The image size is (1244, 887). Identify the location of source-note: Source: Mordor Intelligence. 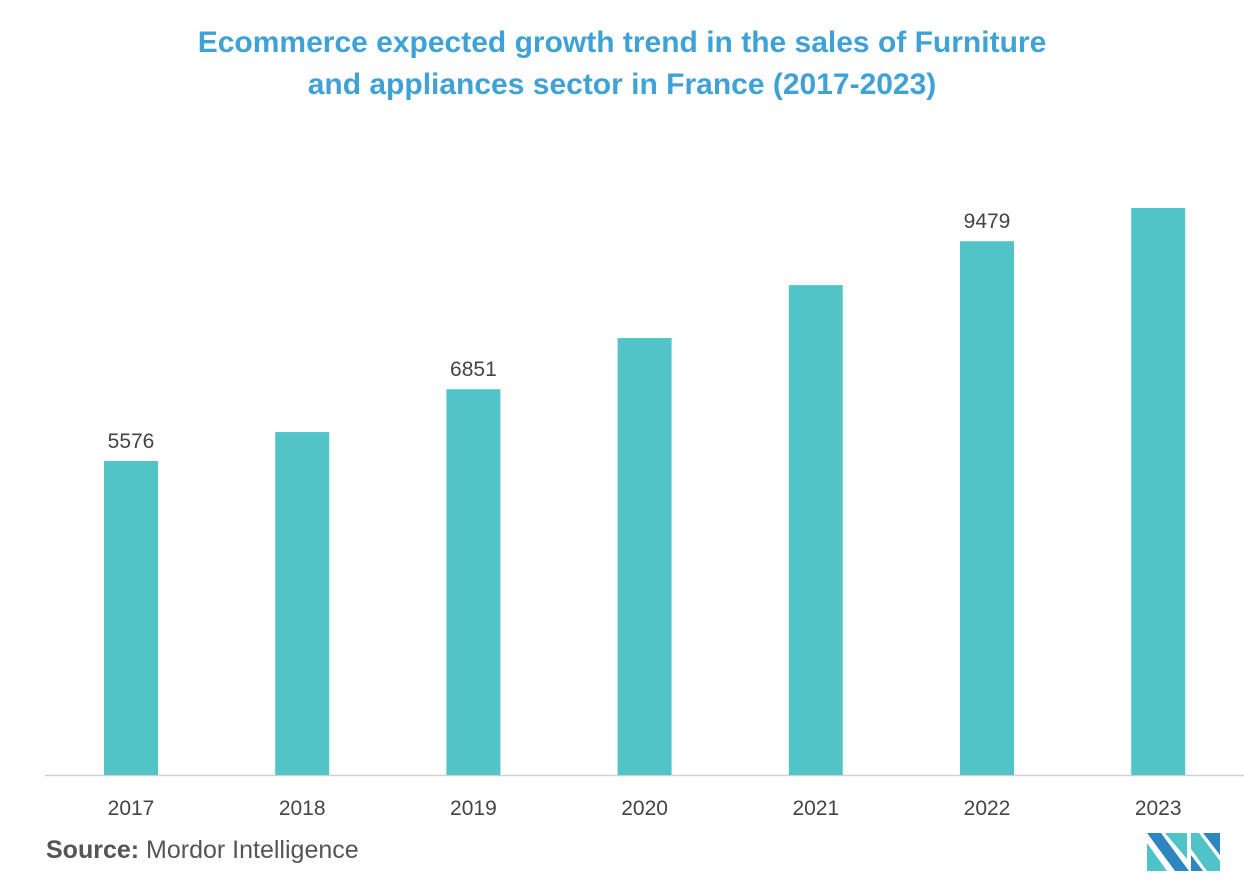
(202, 850).